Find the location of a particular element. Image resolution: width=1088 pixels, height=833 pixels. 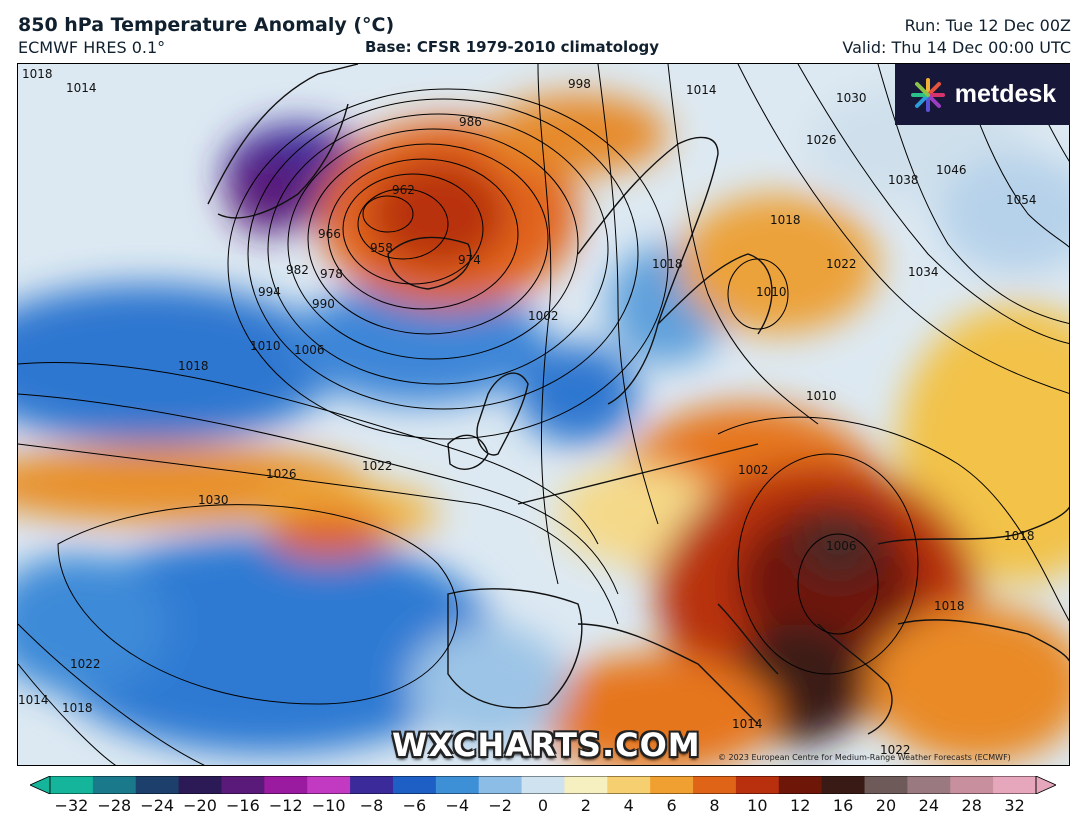

metdesk-logo: metdesk is located at coordinates (982, 94).